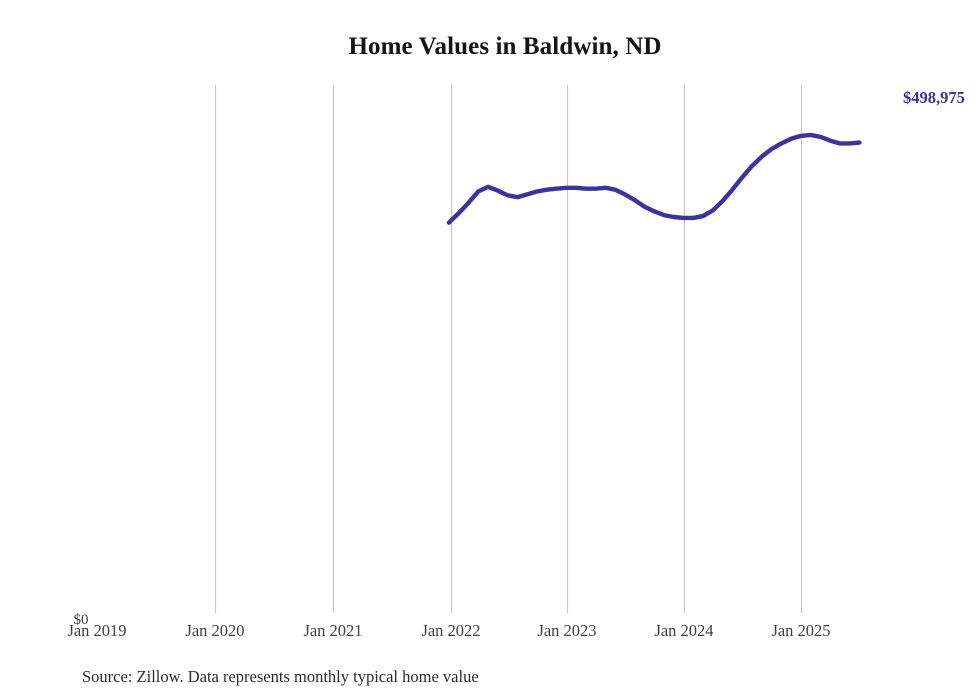 The width and height of the screenshot is (980, 699). What do you see at coordinates (934, 97) in the screenshot?
I see `series-end-value-label: $498,975` at bounding box center [934, 97].